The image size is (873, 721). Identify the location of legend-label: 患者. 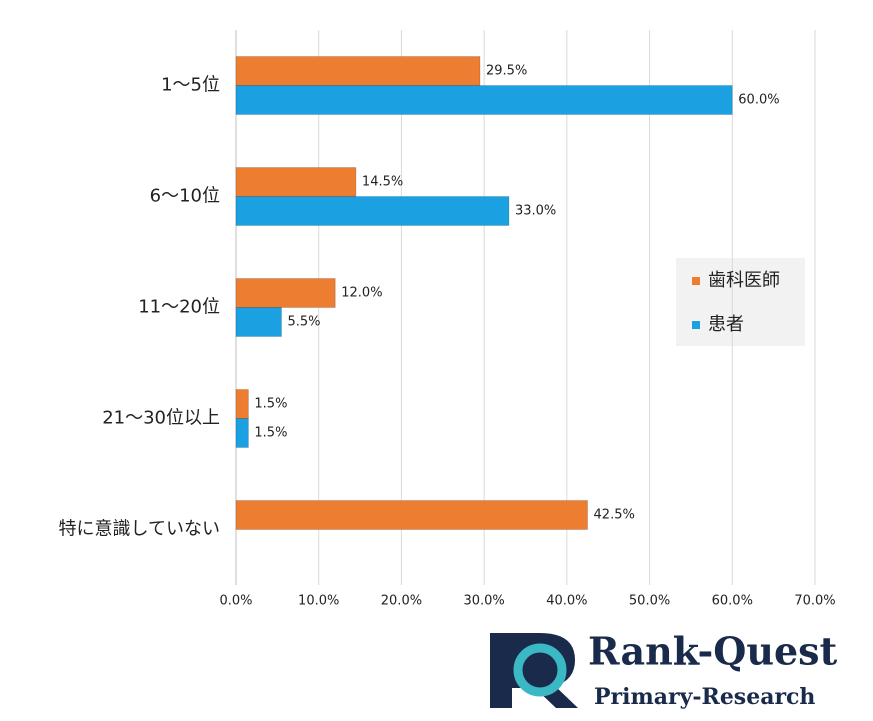
(726, 324).